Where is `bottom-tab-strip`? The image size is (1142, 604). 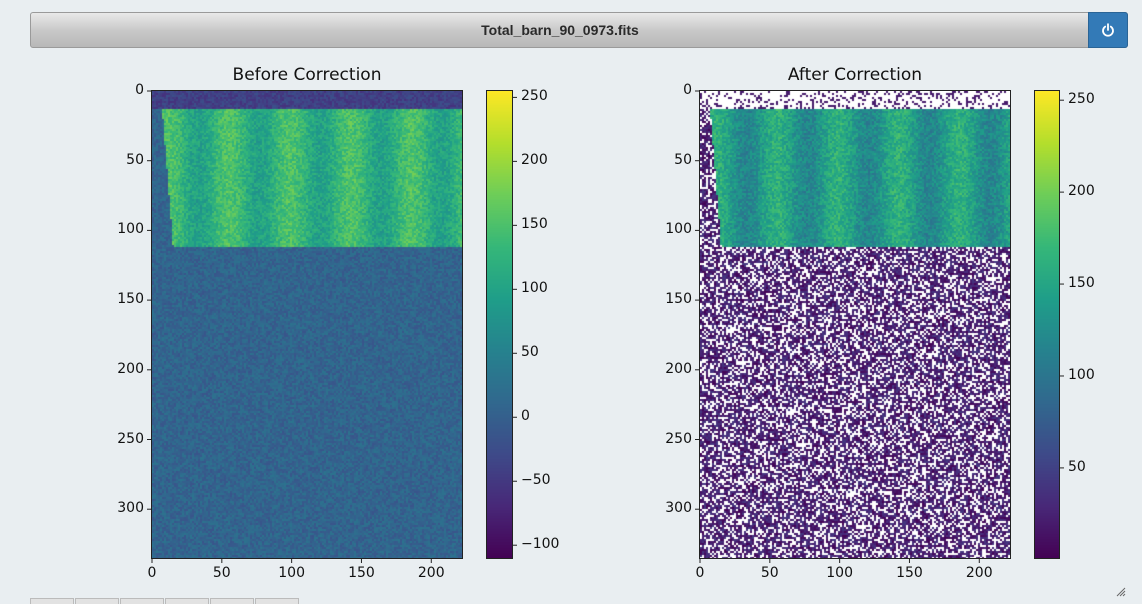
bottom-tab-strip is located at coordinates (165, 601).